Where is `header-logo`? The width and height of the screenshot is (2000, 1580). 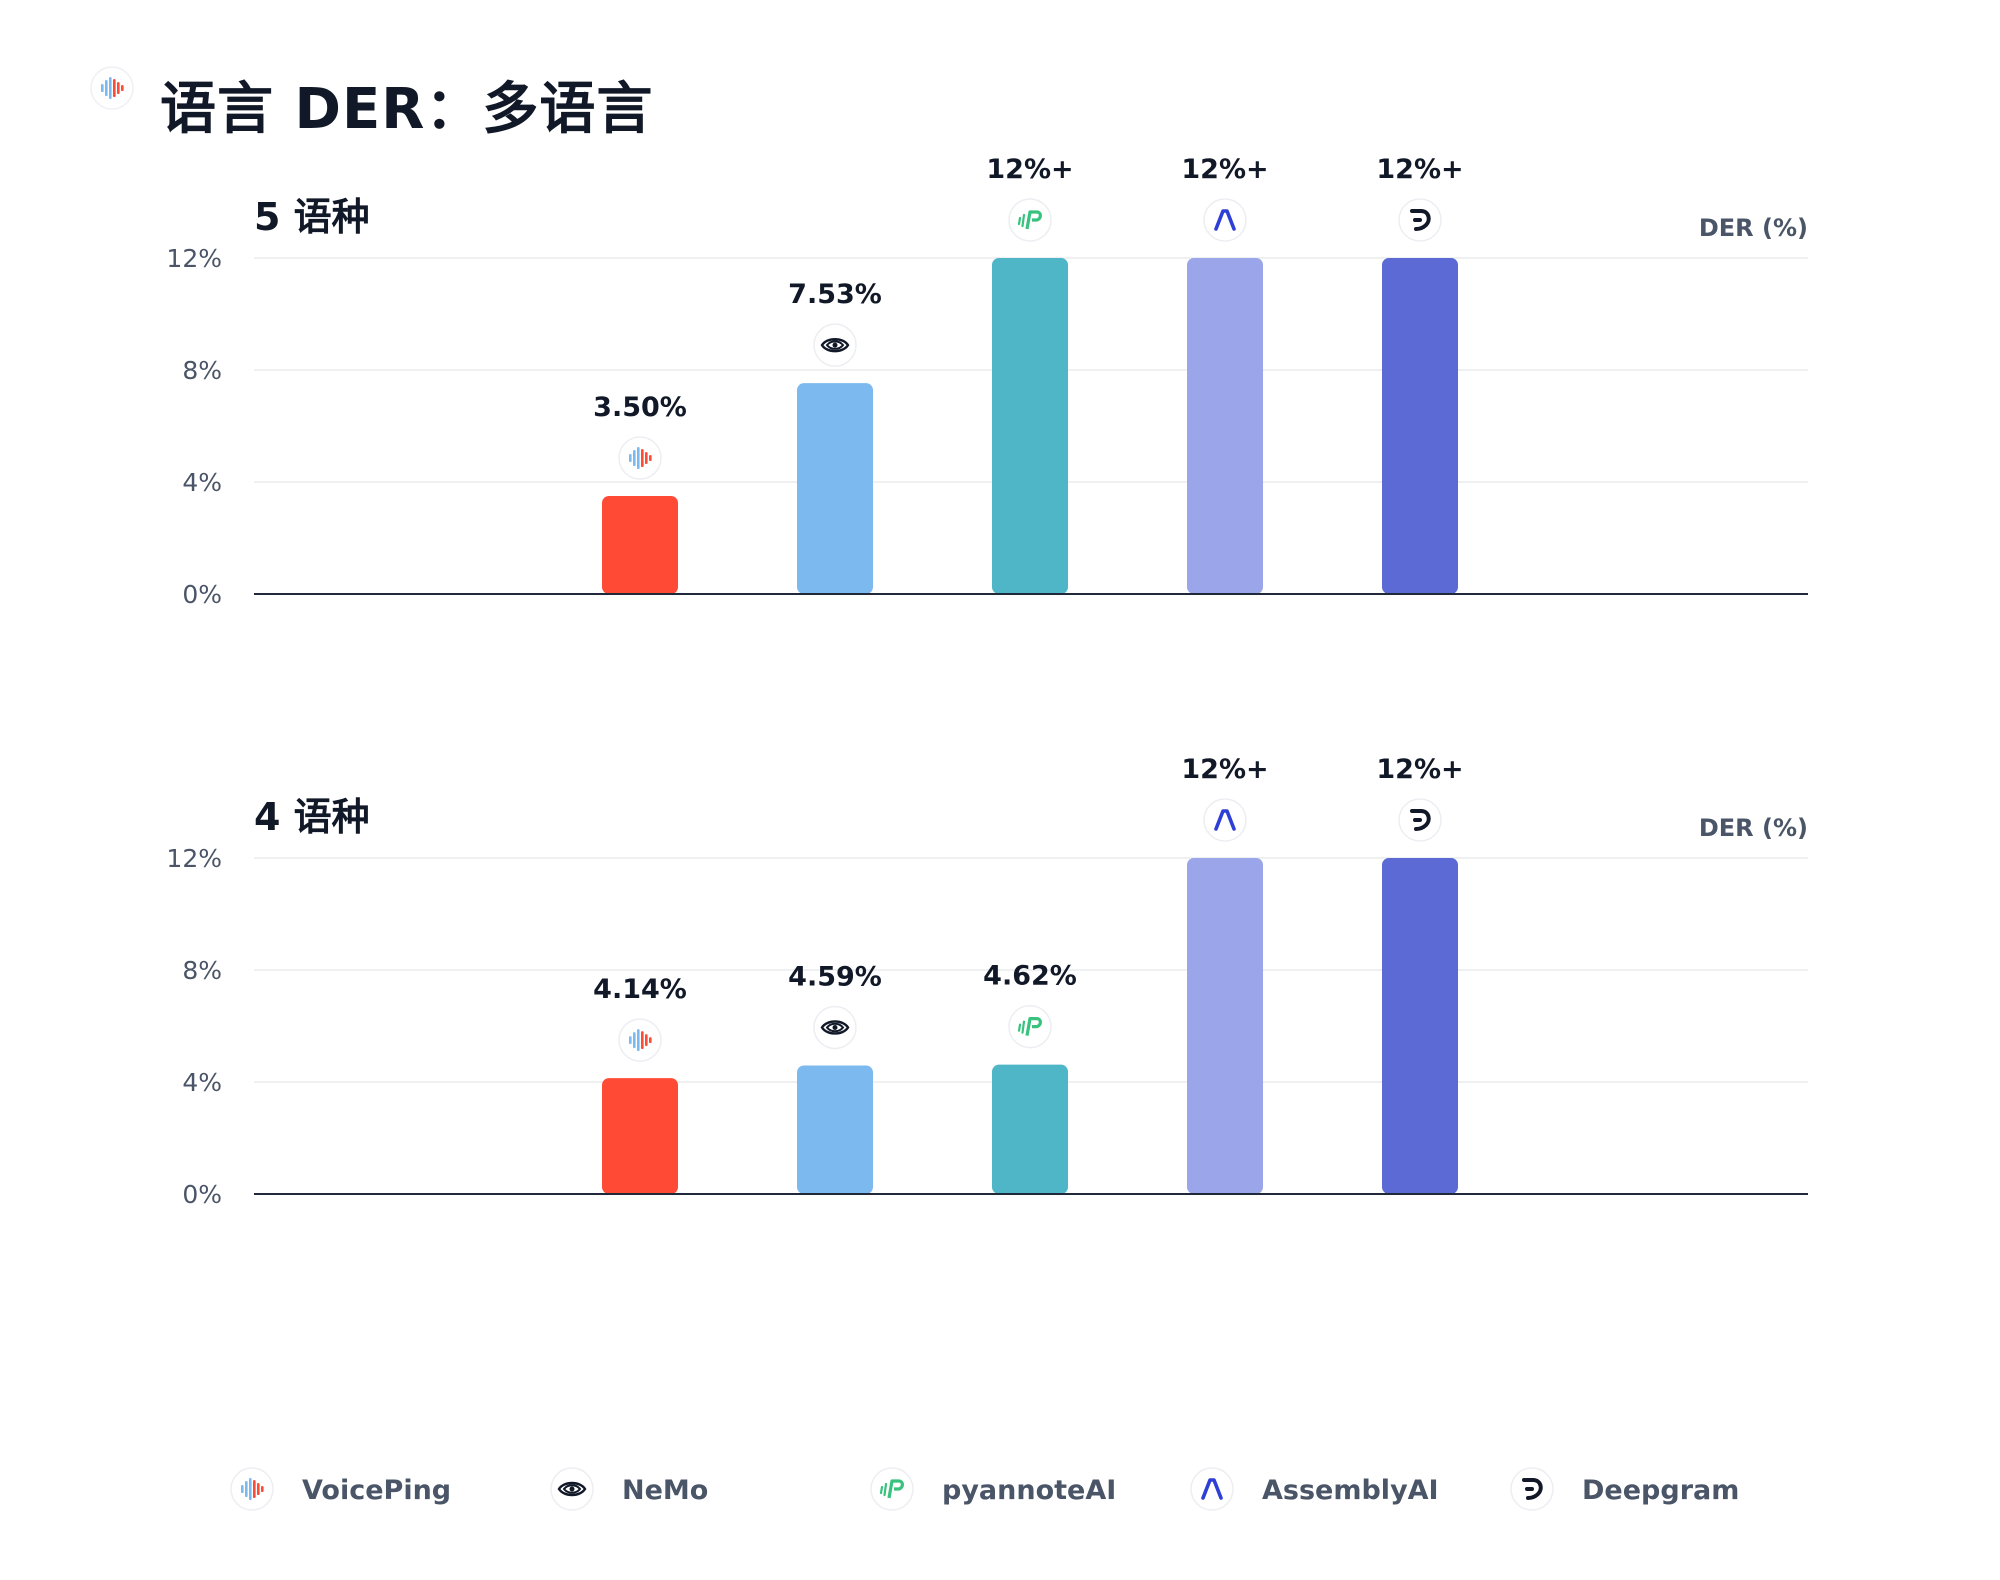 header-logo is located at coordinates (112, 88).